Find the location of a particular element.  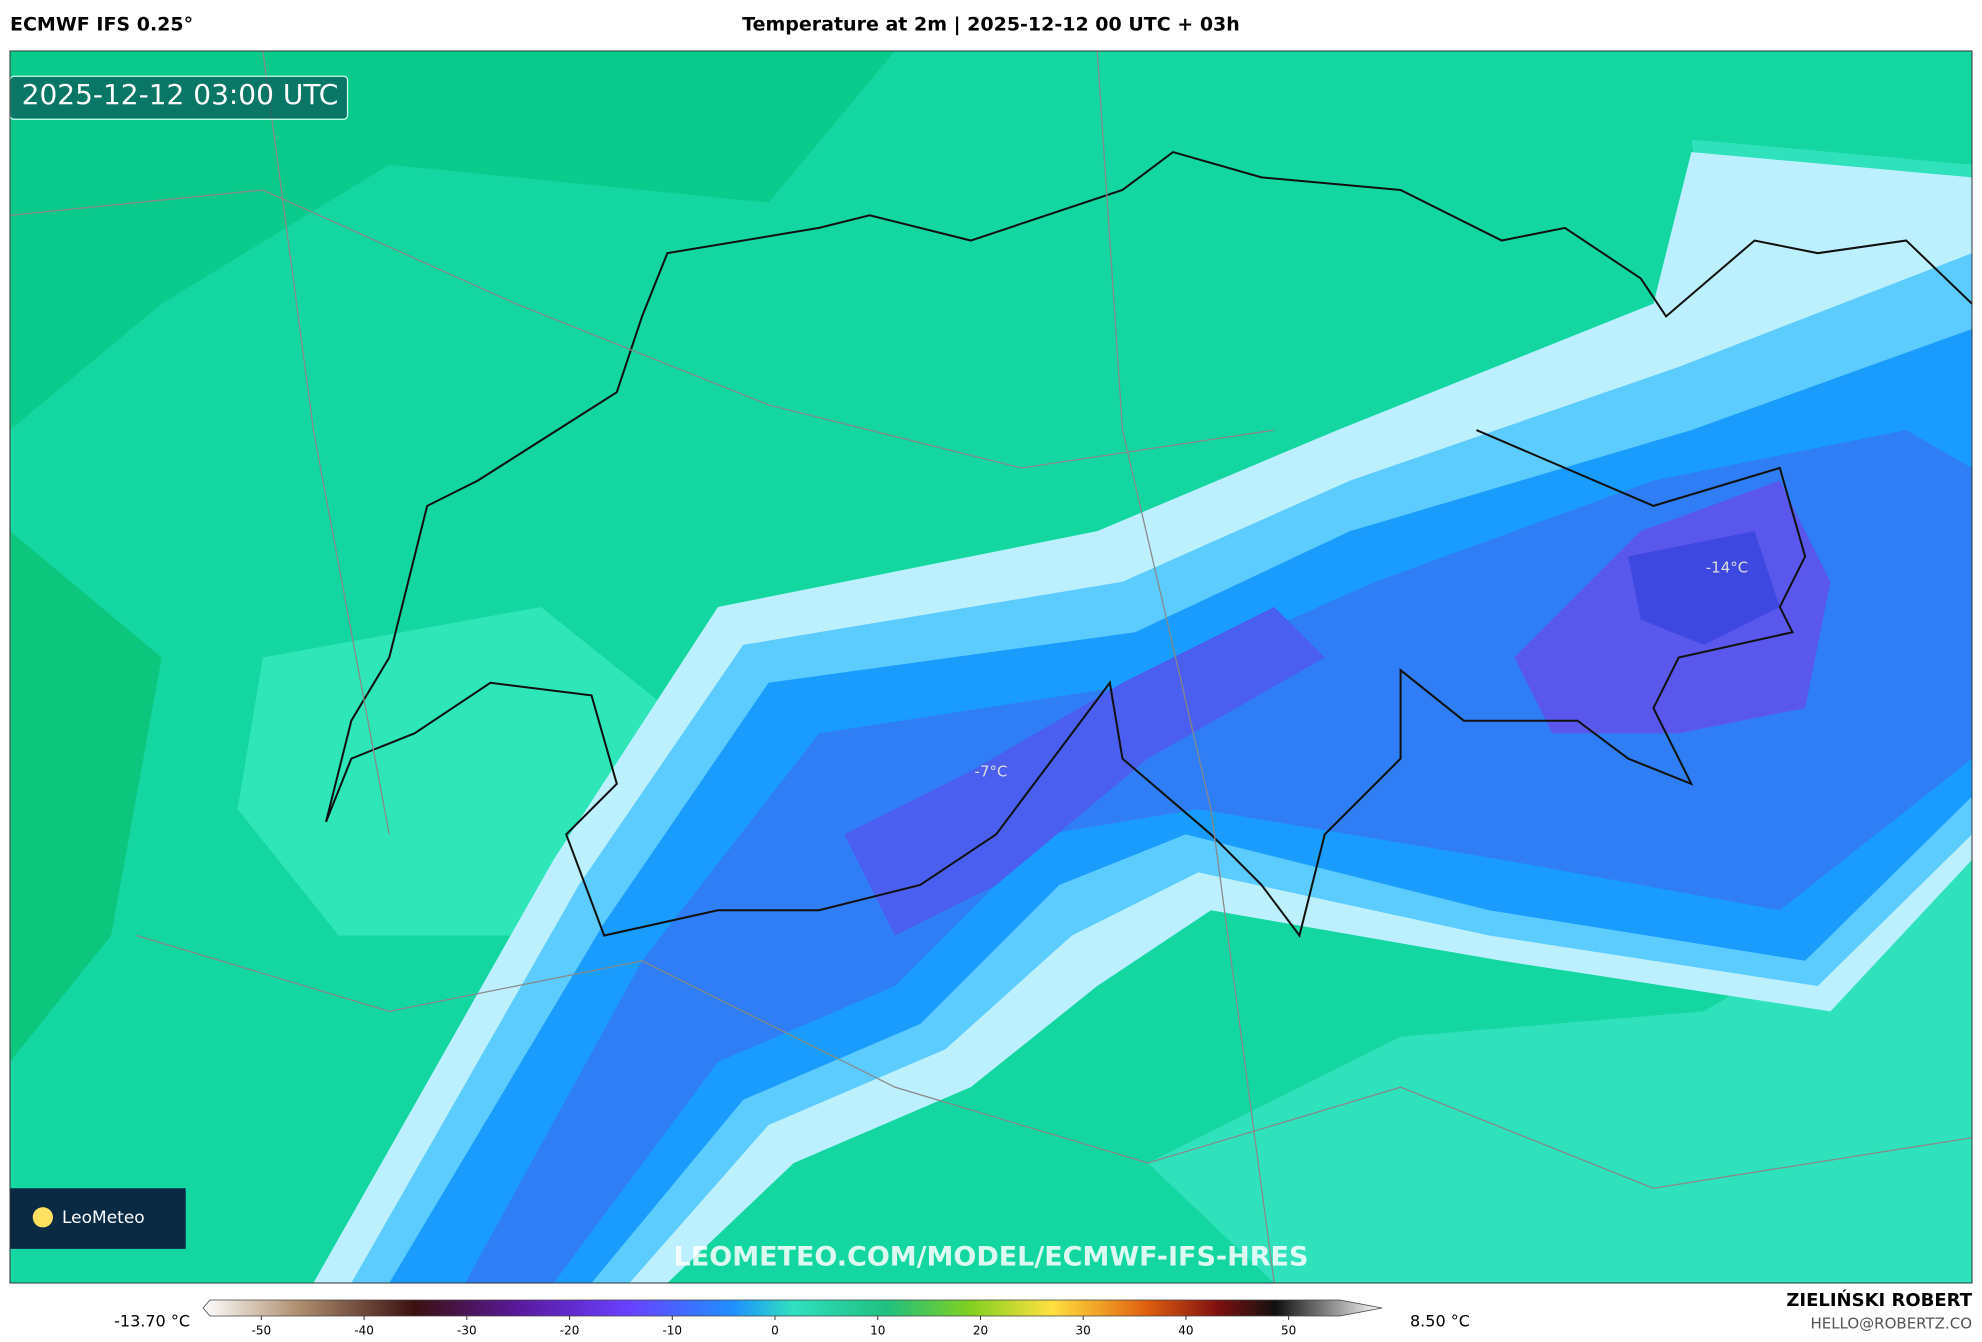

model-name: ECMWF IFS 0.25° is located at coordinates (101, 25).